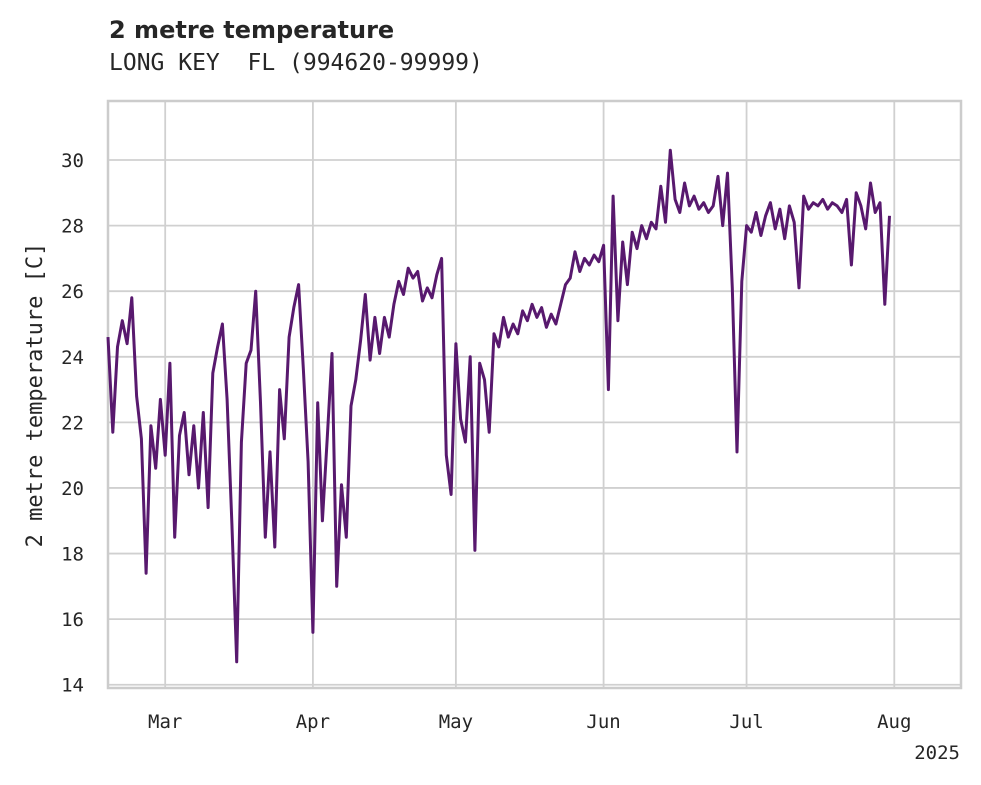 This screenshot has height=785, width=981. What do you see at coordinates (35, 395) in the screenshot?
I see `y-axis-label: 2 metre temperature [C]` at bounding box center [35, 395].